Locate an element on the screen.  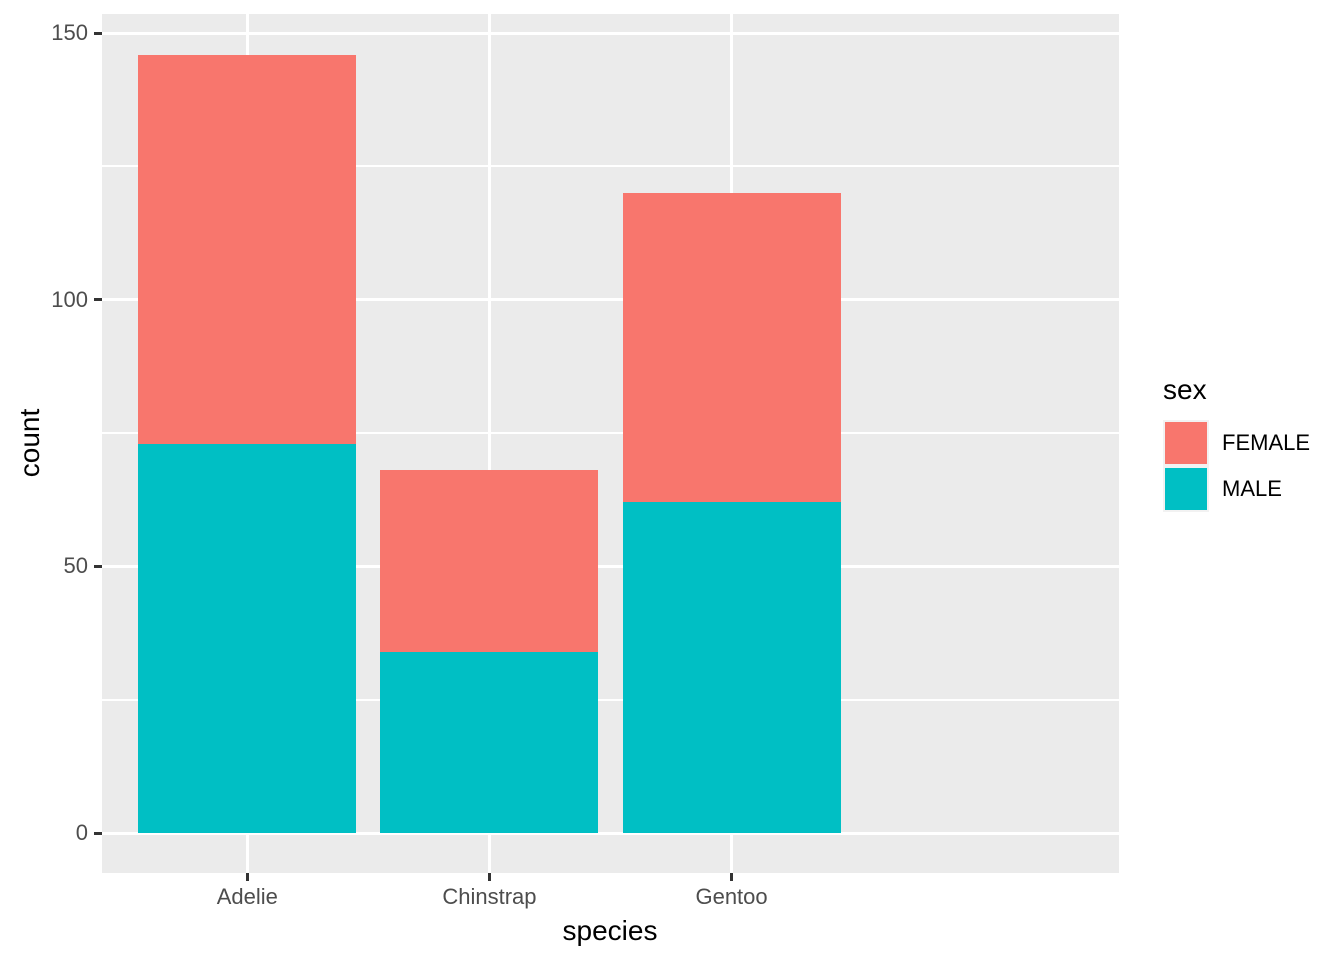
y-tick-label: 100 is located at coordinates (69, 299).